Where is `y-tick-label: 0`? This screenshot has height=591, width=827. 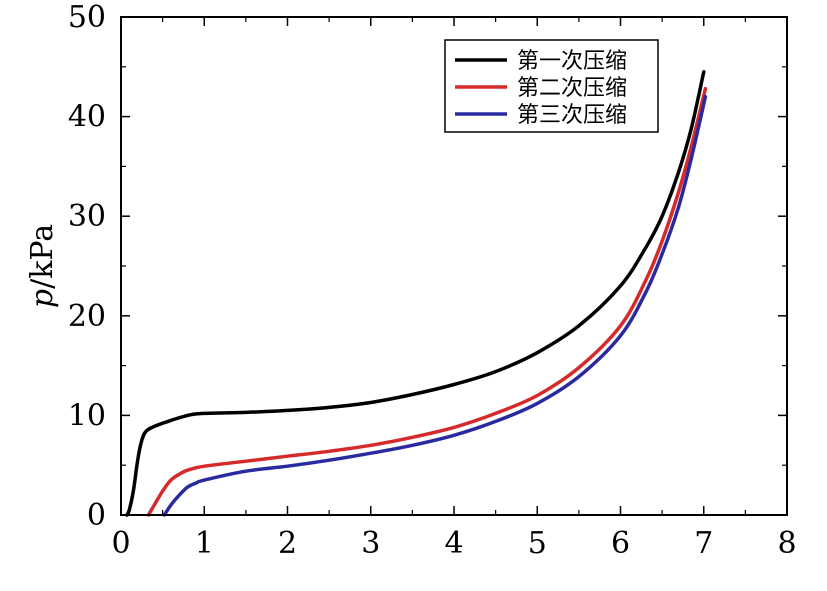 y-tick-label: 0 is located at coordinates (96, 515).